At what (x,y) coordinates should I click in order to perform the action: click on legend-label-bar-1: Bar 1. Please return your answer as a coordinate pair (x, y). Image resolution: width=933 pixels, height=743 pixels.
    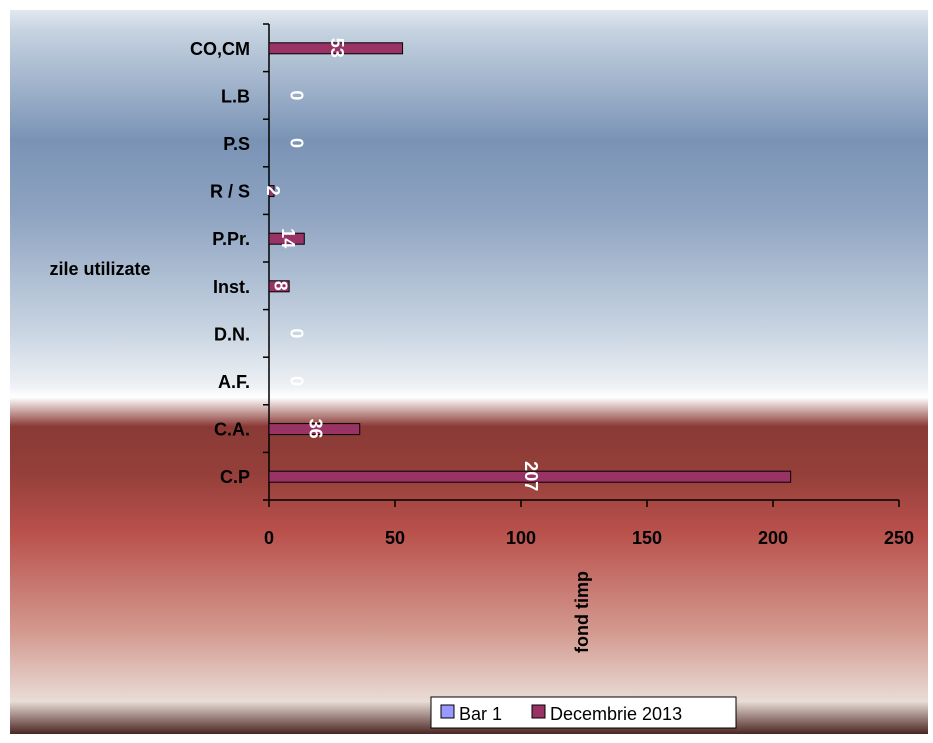
    Looking at the image, I should click on (480, 714).